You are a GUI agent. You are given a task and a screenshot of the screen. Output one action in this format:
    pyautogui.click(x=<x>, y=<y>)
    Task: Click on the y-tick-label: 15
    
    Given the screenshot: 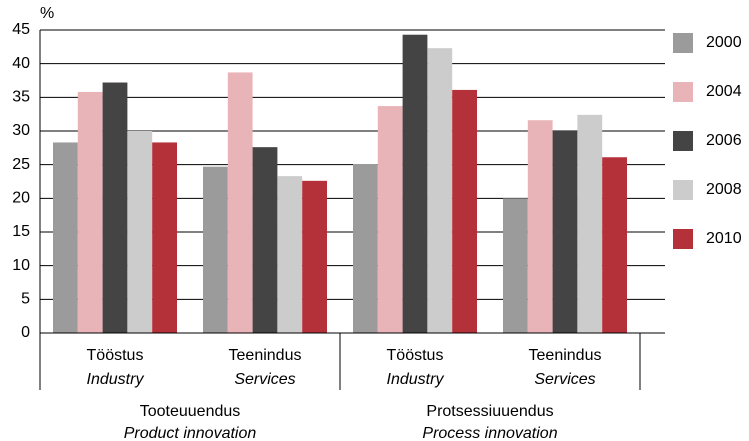 What is the action you would take?
    pyautogui.click(x=21, y=231)
    